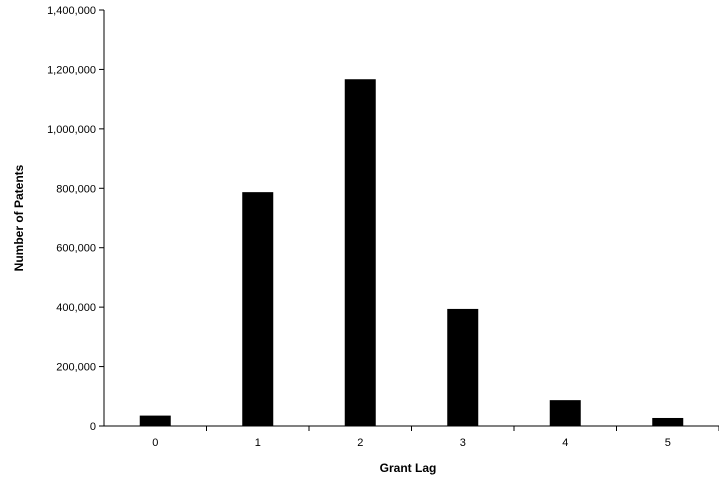 Image resolution: width=719 pixels, height=487 pixels. I want to click on y-tick-label: 0, so click(93, 427).